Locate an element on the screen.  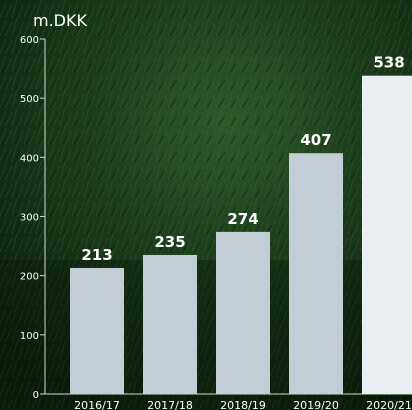
x-tick-label: 2020/21 is located at coordinates (389, 404).